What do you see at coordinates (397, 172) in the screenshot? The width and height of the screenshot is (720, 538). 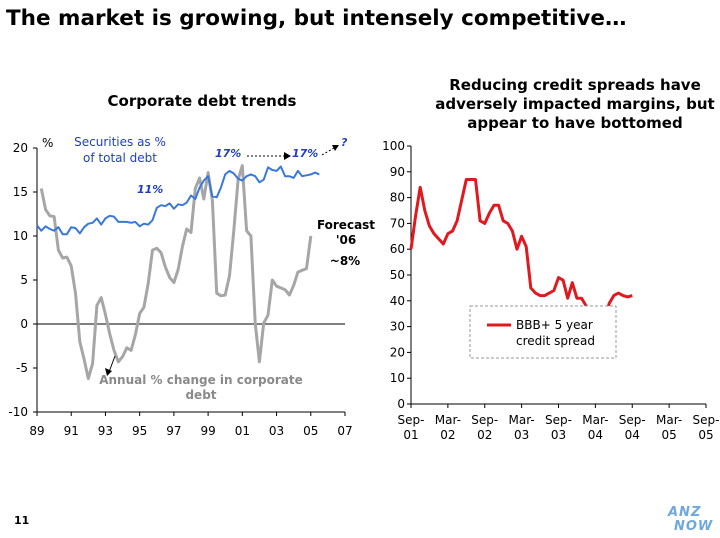 I see `right-y-tick-label: 90` at bounding box center [397, 172].